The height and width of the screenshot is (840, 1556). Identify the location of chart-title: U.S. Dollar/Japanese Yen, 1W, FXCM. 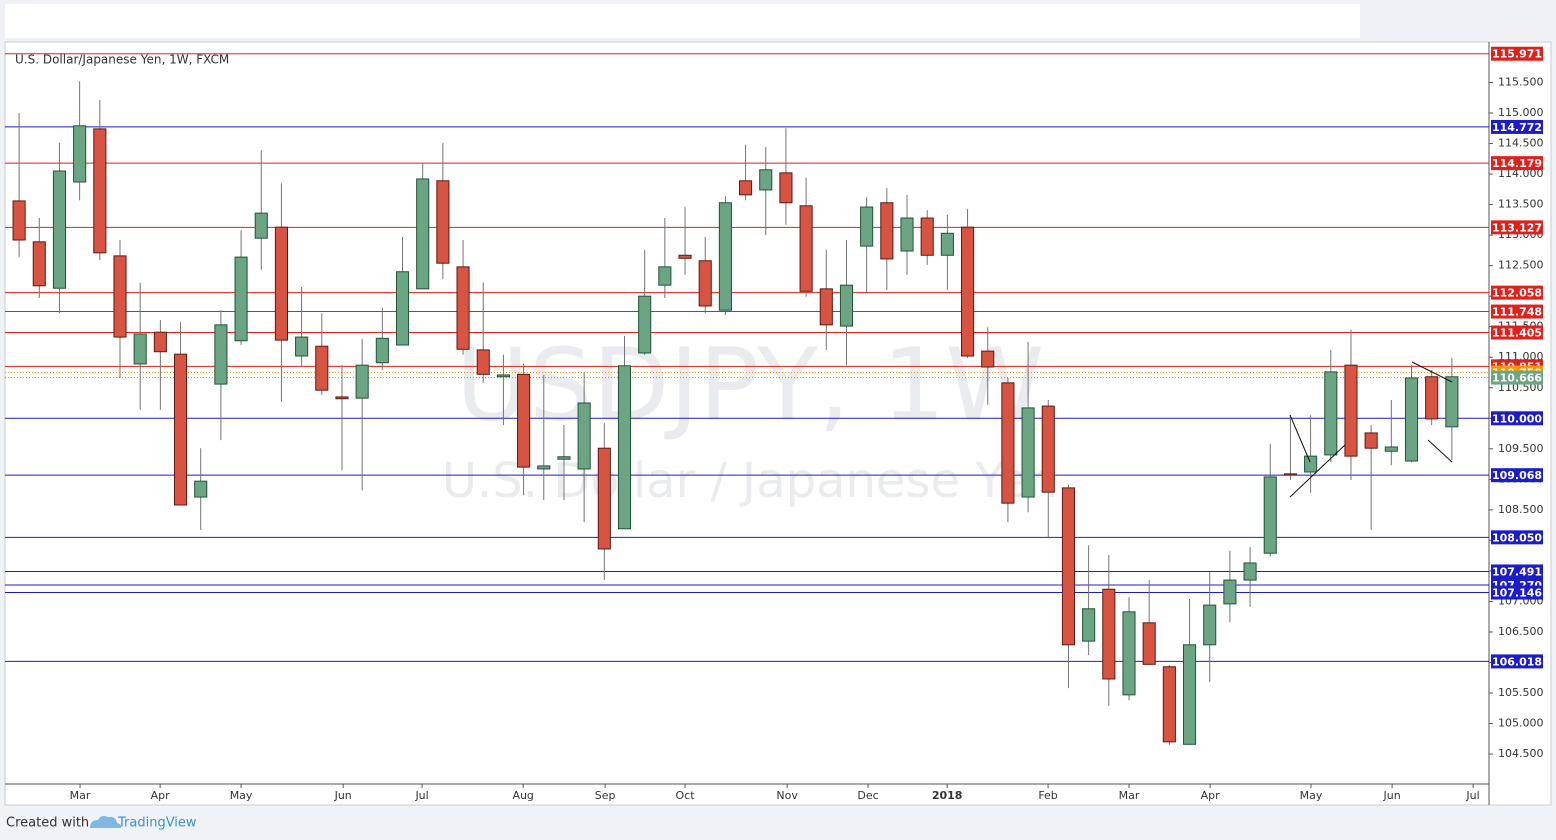
(122, 60).